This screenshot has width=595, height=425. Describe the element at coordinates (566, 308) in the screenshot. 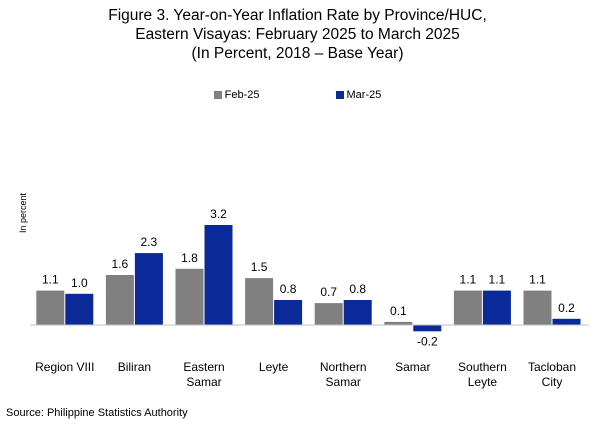

I see `value-label-mar-25-7: 0.2` at that location.